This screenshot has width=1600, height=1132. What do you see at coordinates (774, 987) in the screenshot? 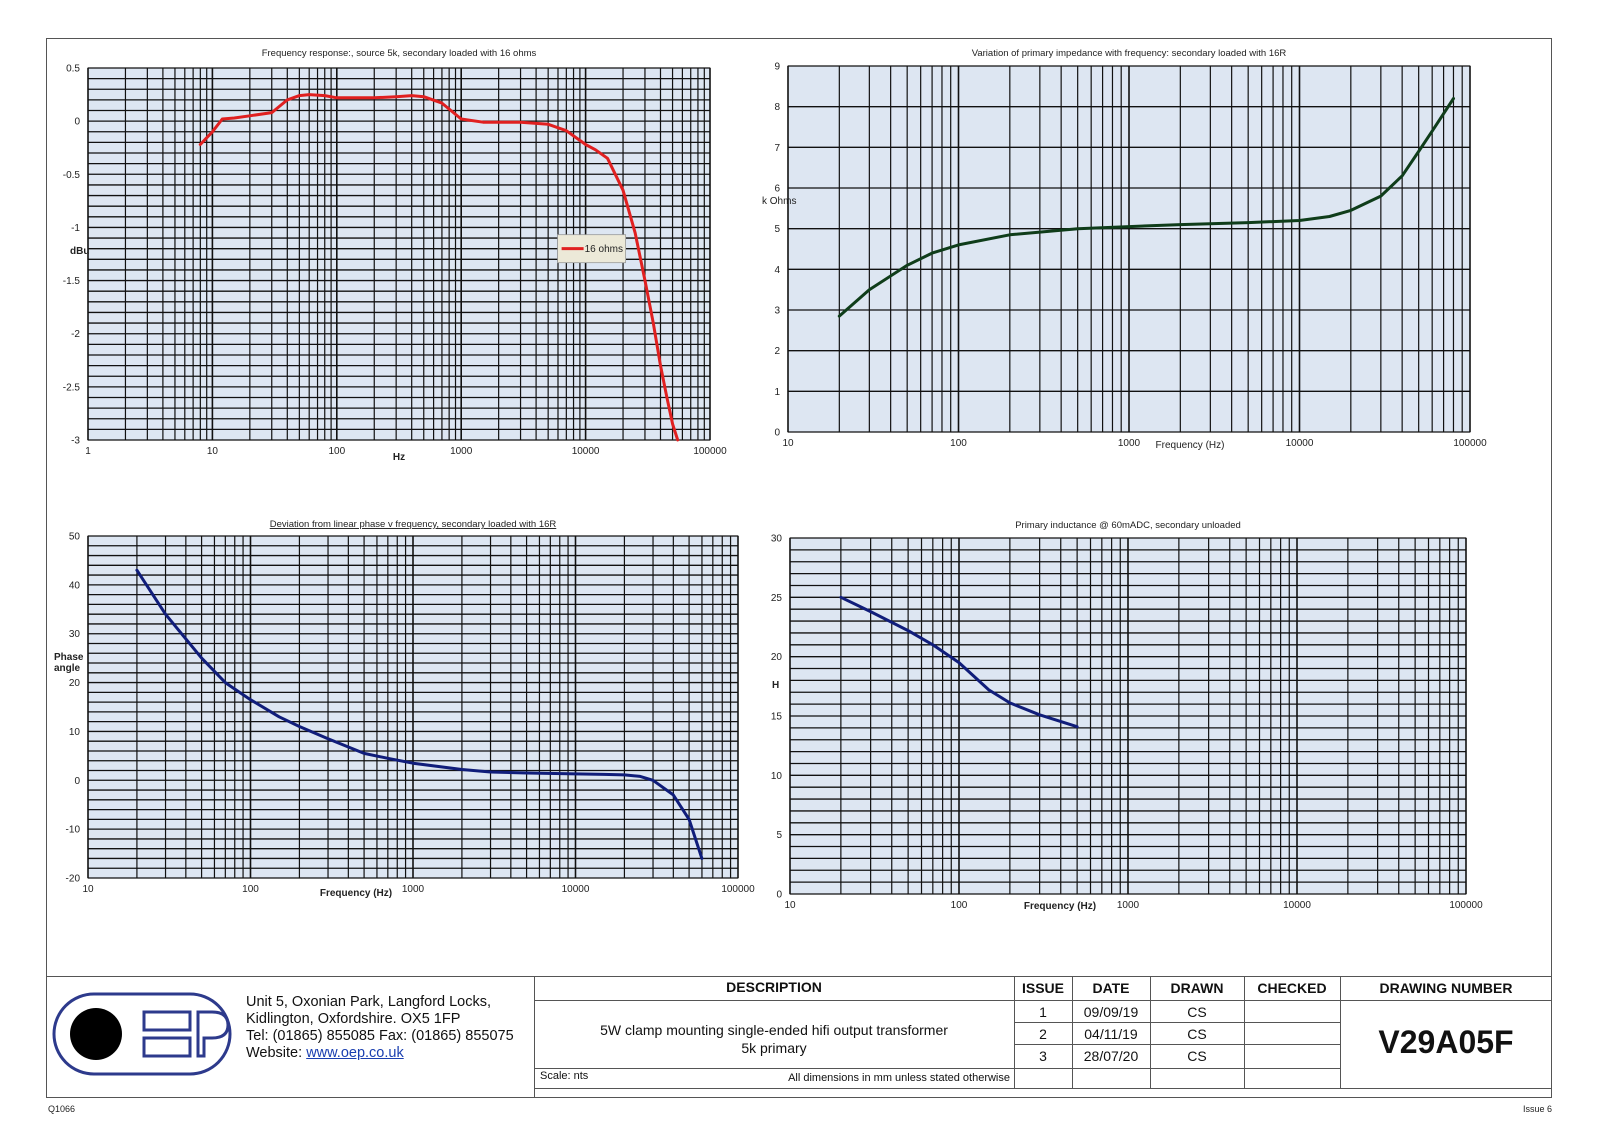
I see `description-header: DESCRIPTION` at bounding box center [774, 987].